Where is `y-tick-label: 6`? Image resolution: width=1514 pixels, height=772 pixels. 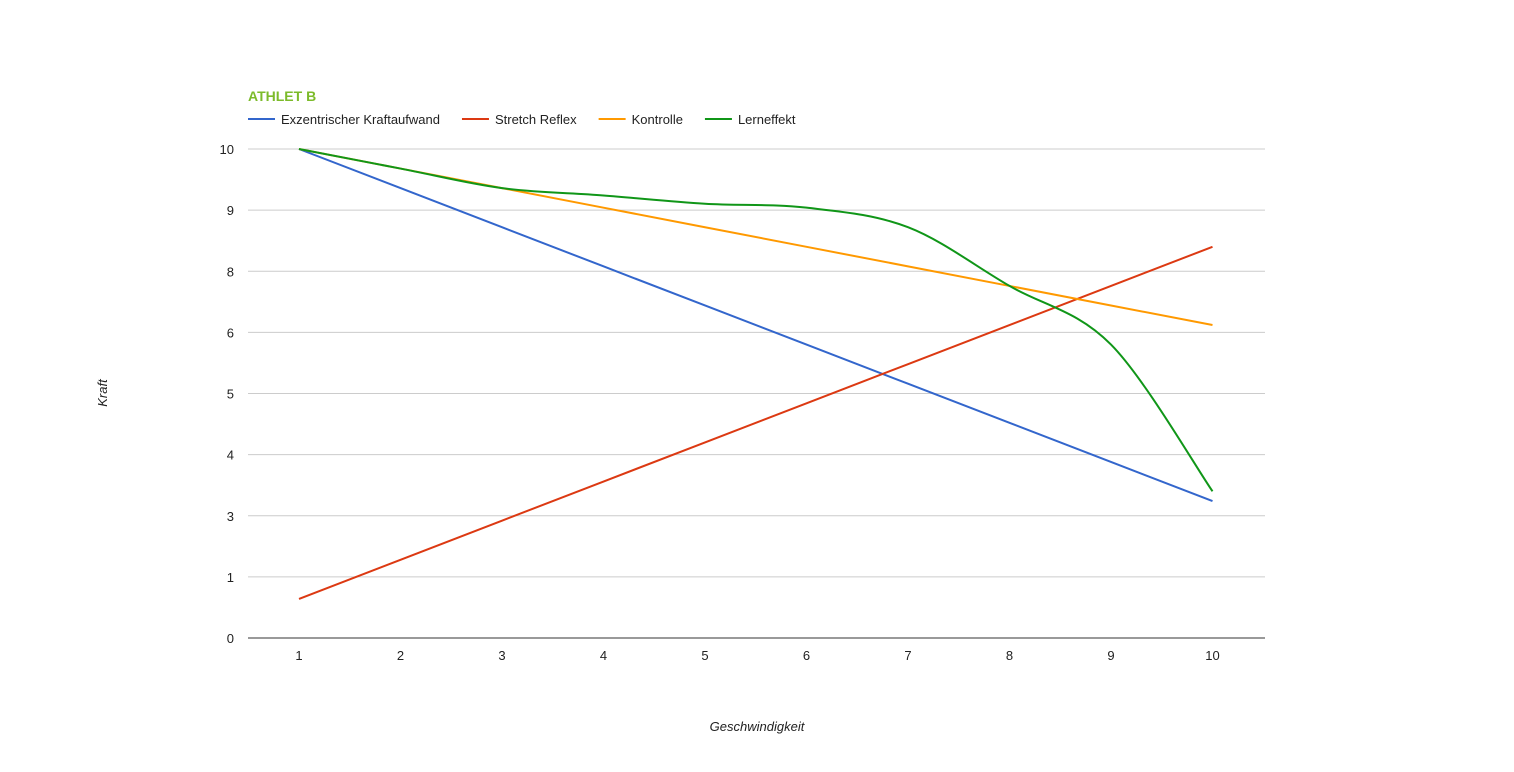
y-tick-label: 6 is located at coordinates (230, 332).